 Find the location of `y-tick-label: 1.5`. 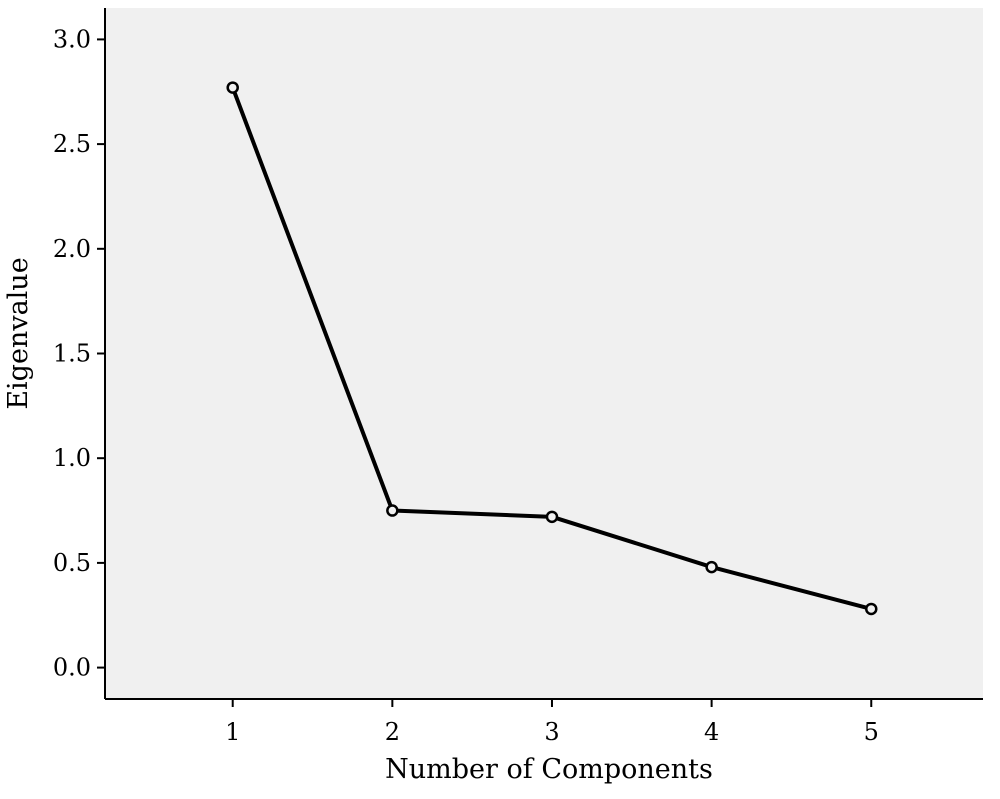

y-tick-label: 1.5 is located at coordinates (72, 354).